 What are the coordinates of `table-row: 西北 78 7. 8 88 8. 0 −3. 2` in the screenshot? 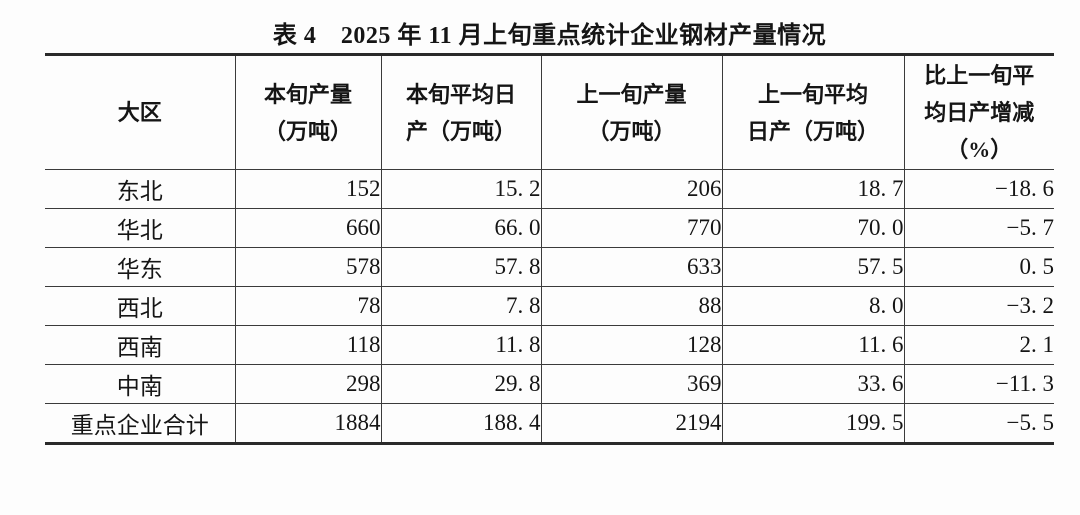 It's located at (549, 306).